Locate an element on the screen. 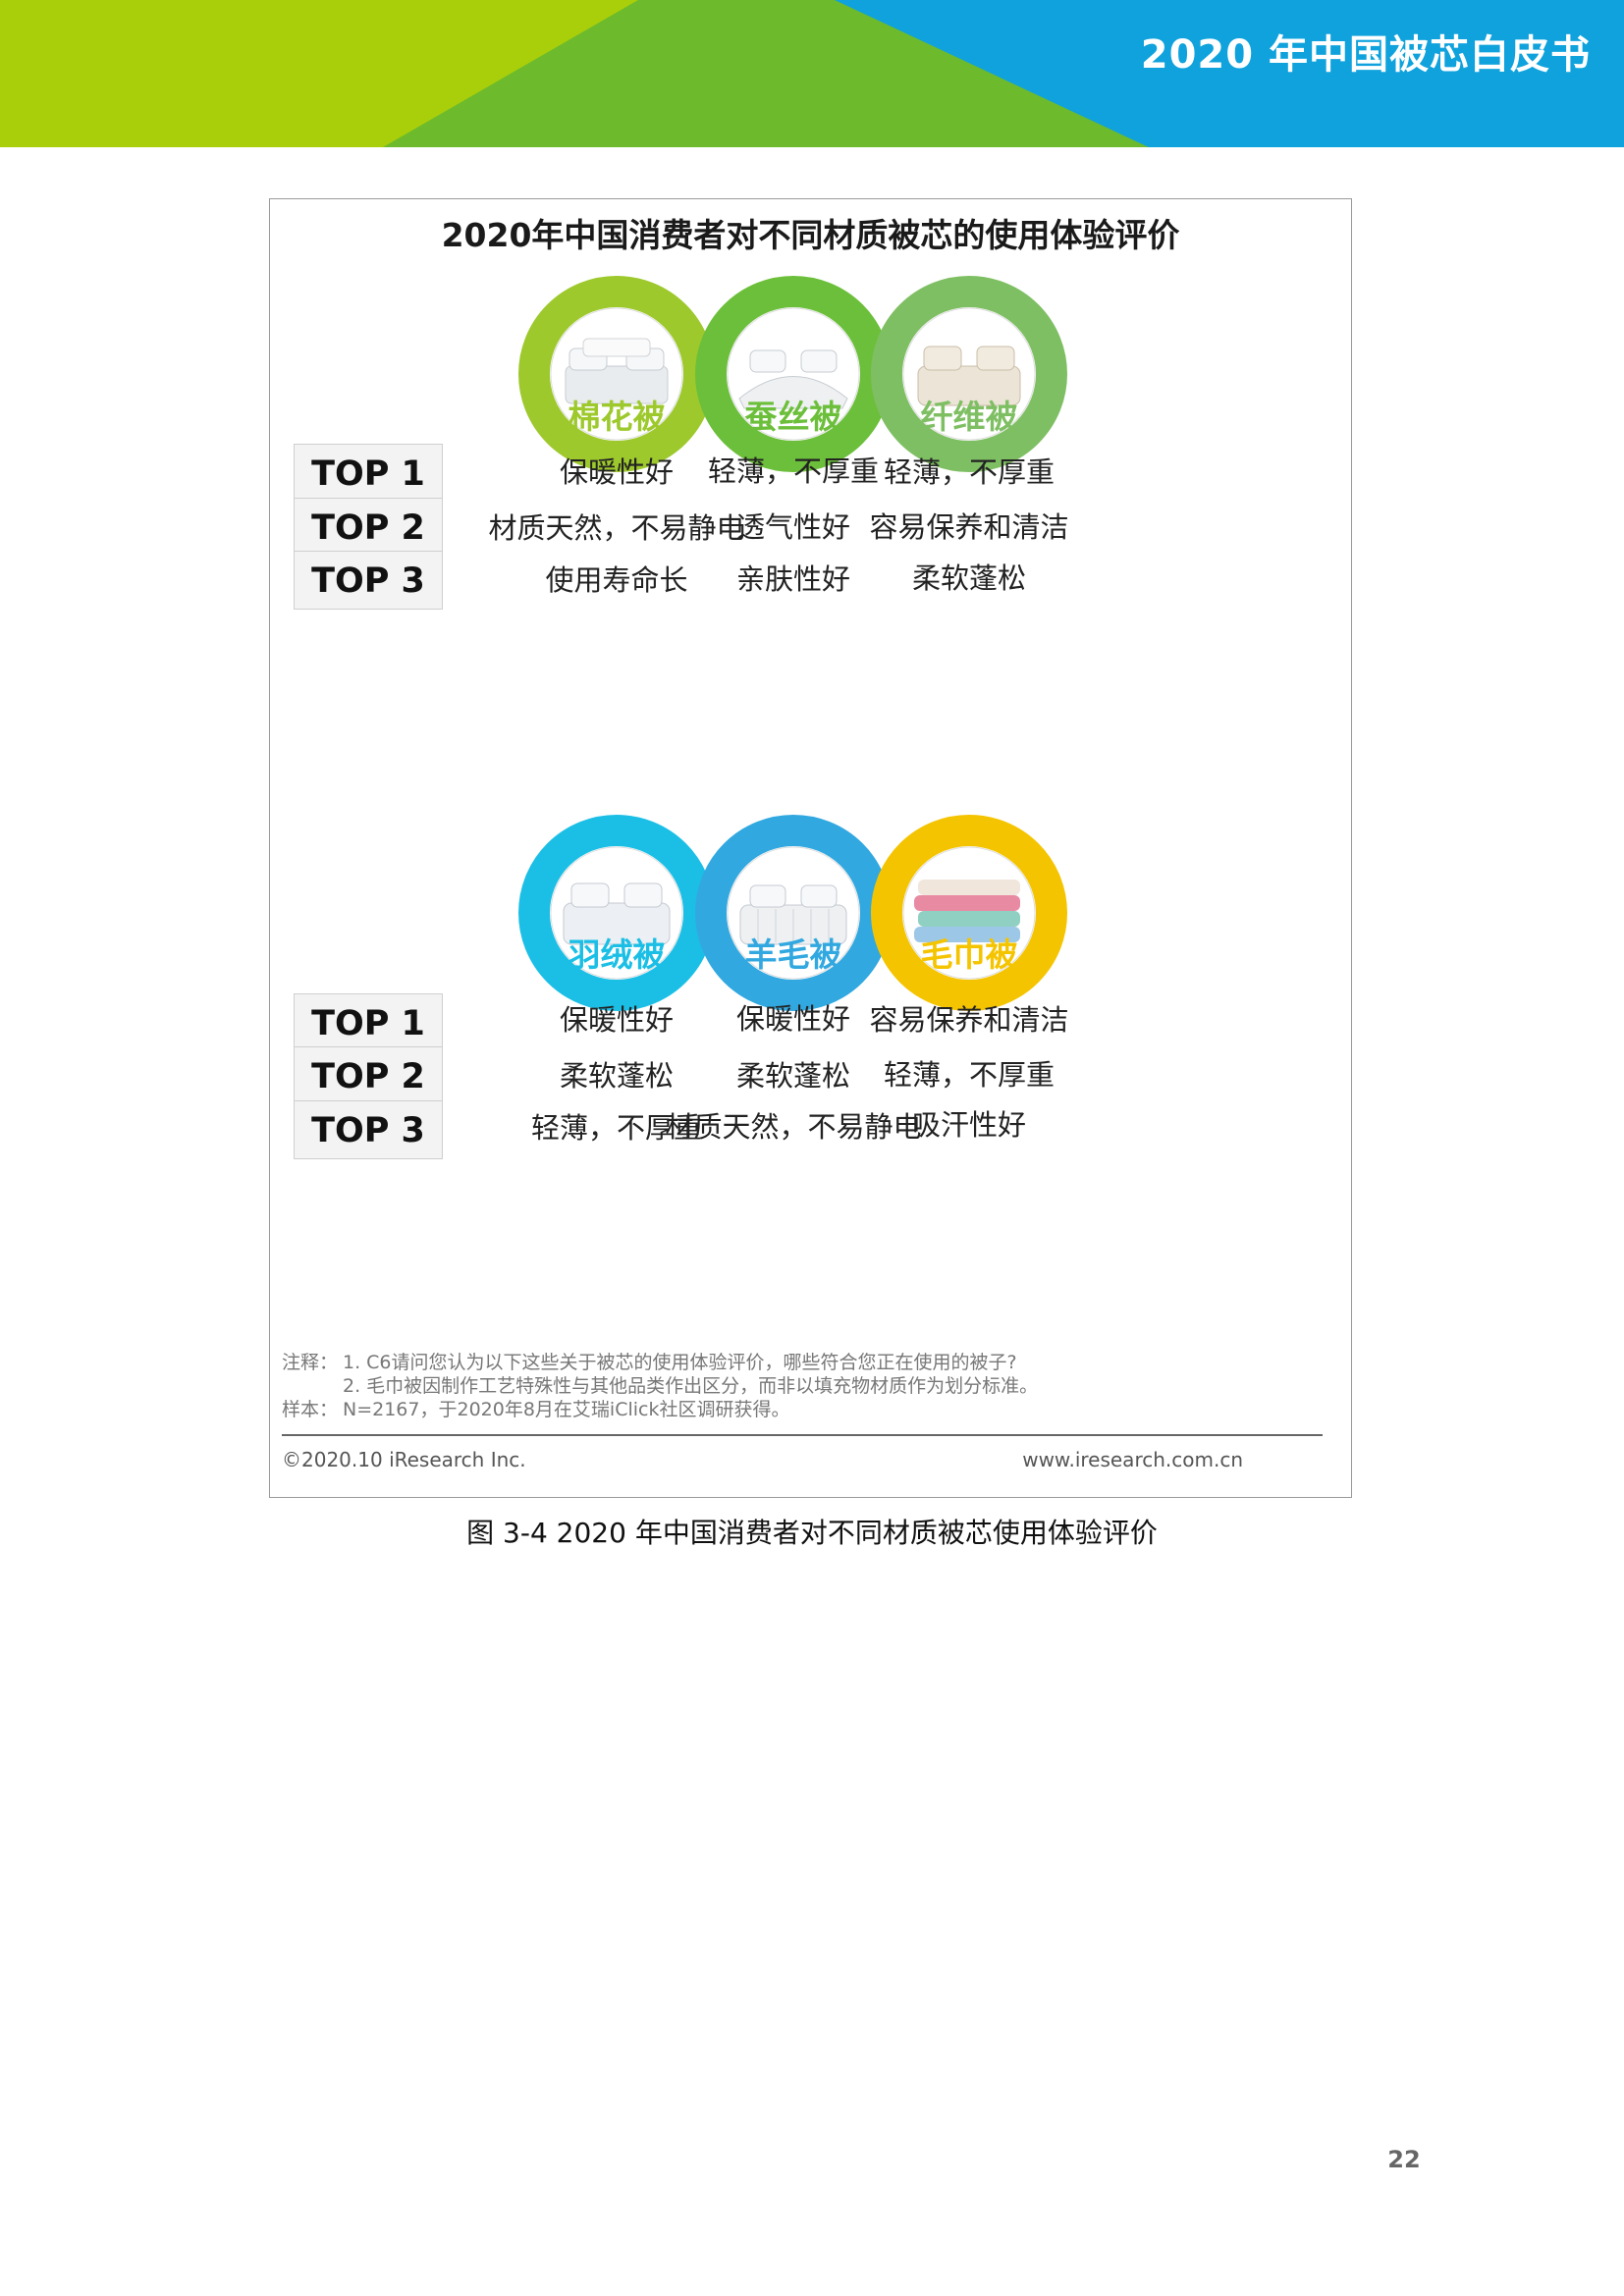 Image resolution: width=1624 pixels, height=2296 pixels. copyright: ©2020.10 iResearch Inc. is located at coordinates (404, 1459).